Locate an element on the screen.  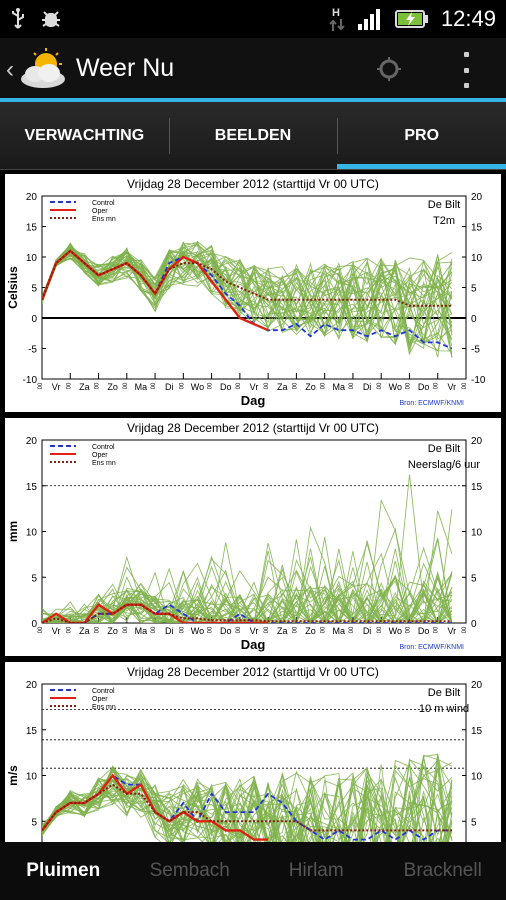
overflow-menu-icon is located at coordinates (466, 70).